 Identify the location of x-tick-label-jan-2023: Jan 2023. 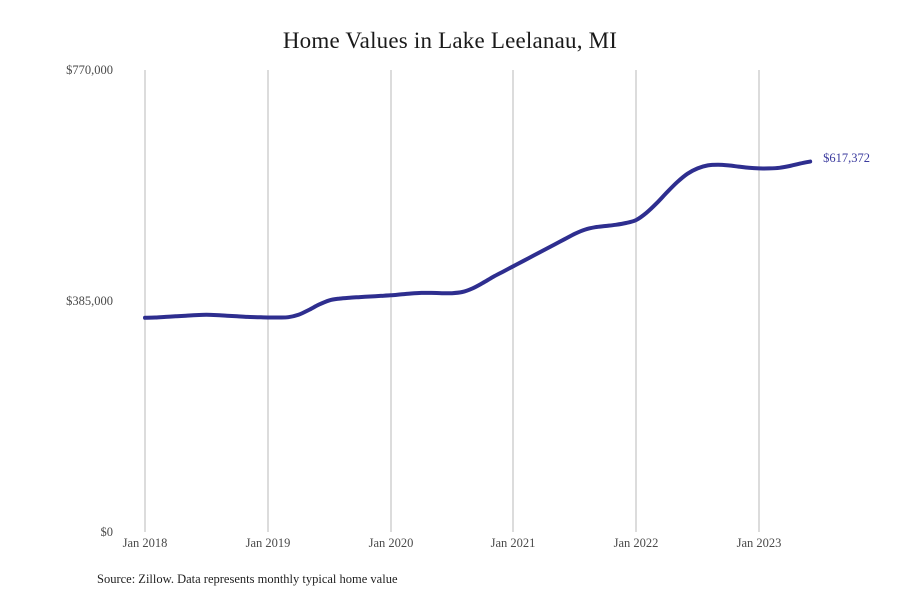
(759, 543).